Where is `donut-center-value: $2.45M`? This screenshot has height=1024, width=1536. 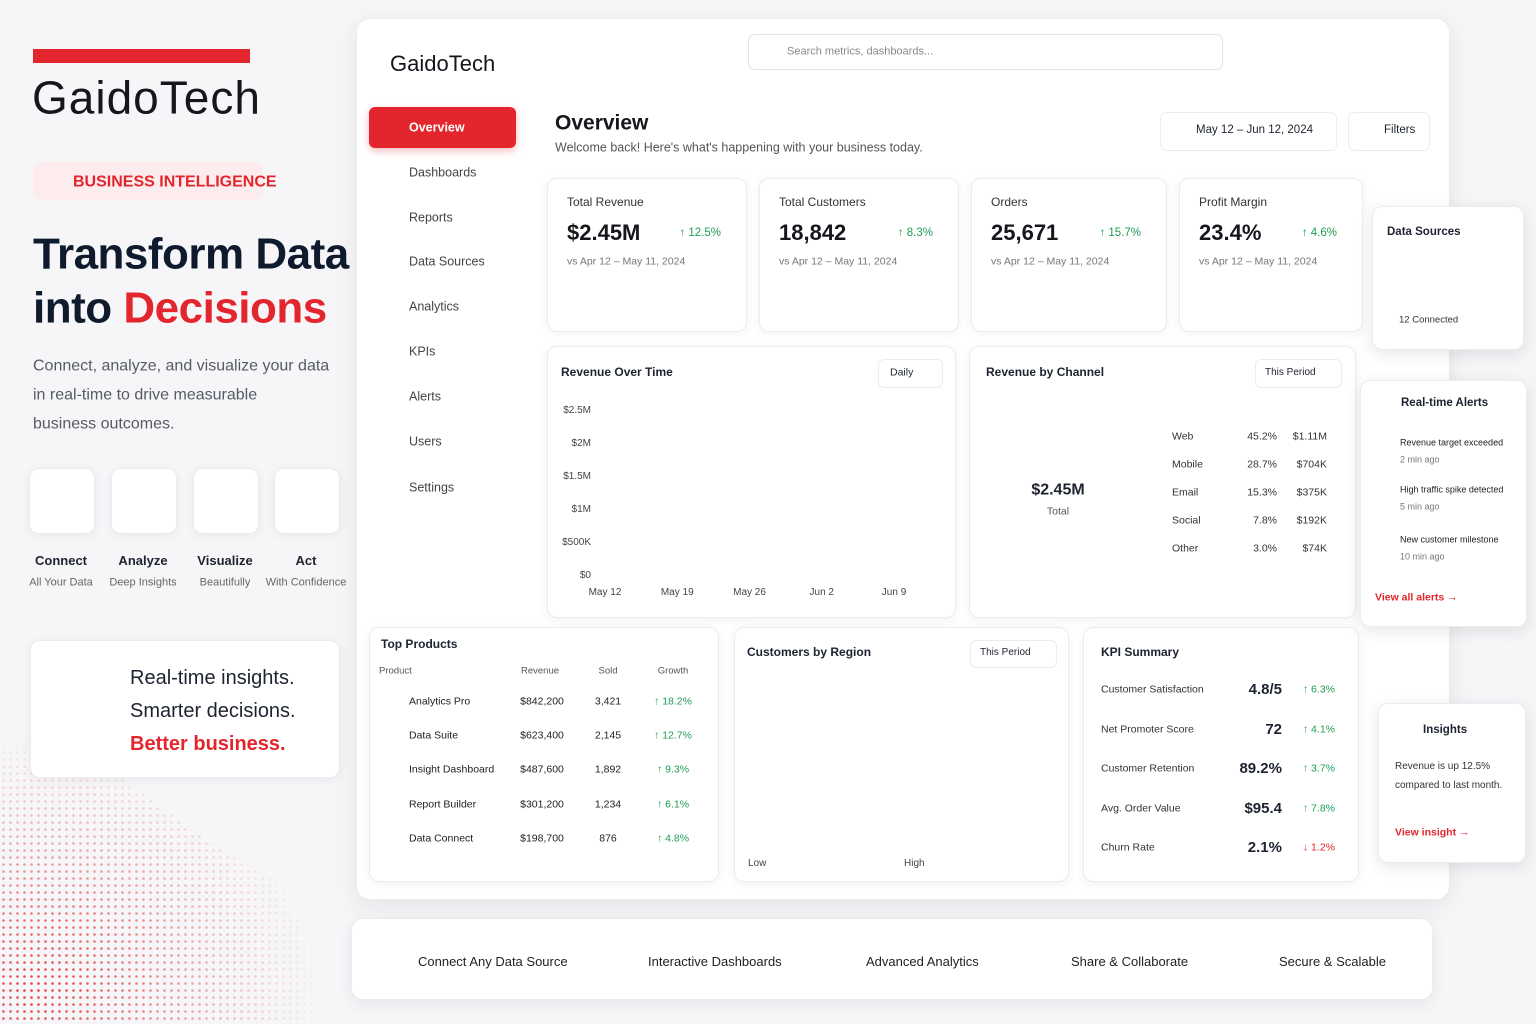 donut-center-value: $2.45M is located at coordinates (1058, 490).